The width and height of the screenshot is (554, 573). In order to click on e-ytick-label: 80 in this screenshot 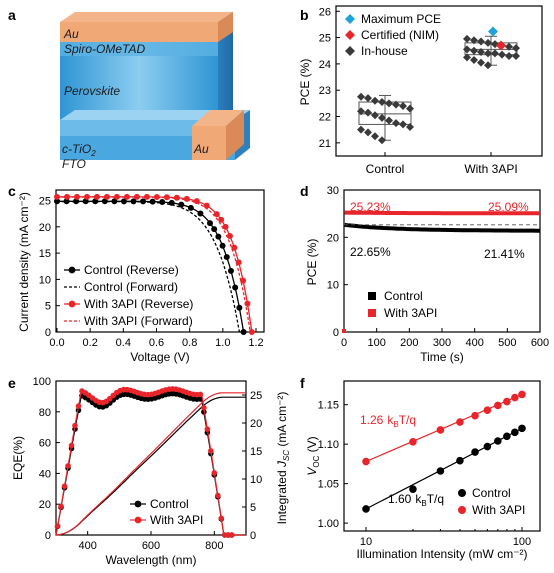, I will do `click(45, 413)`.